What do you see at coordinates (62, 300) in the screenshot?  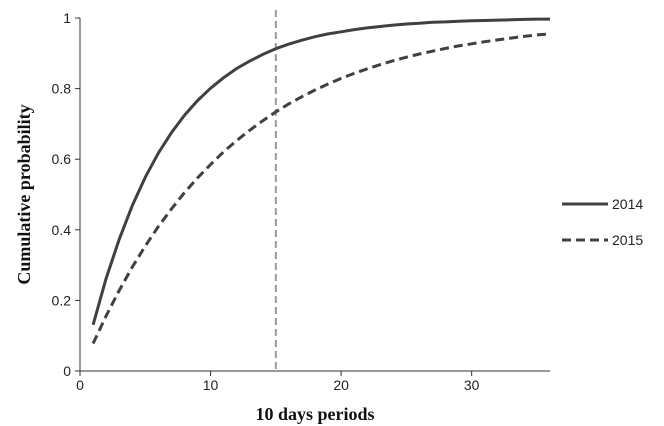 I see `y-tick-label: 0.2` at bounding box center [62, 300].